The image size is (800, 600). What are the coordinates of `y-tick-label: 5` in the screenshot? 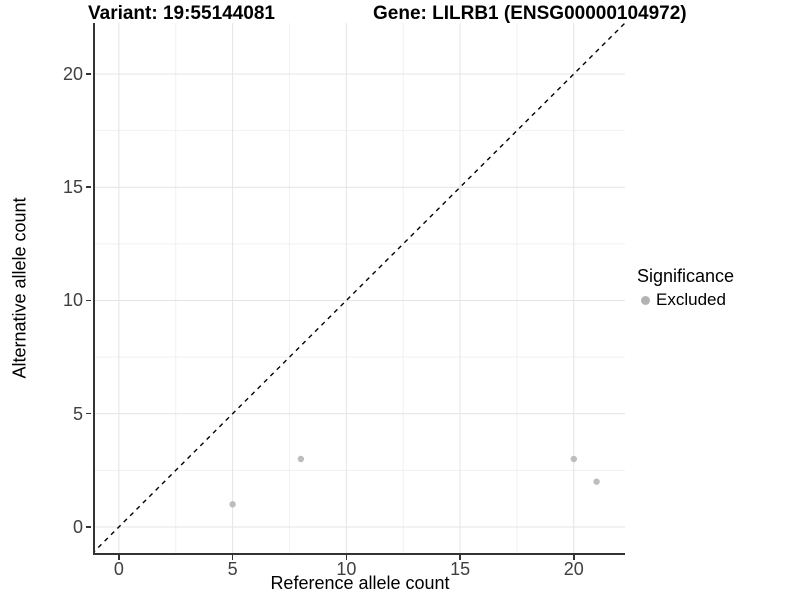 It's located at (77, 413).